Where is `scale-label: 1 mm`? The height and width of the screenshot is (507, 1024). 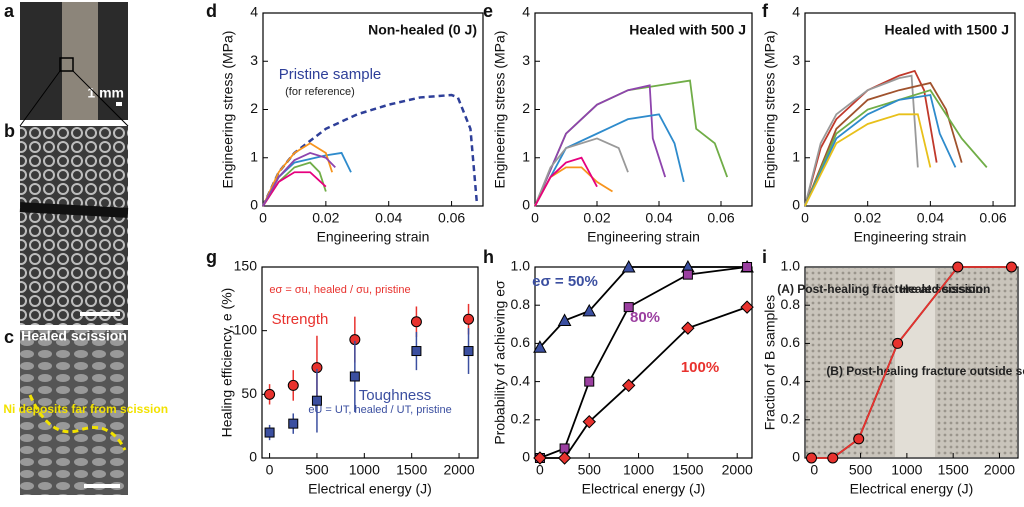
scale-label: 1 mm is located at coordinates (105, 93).